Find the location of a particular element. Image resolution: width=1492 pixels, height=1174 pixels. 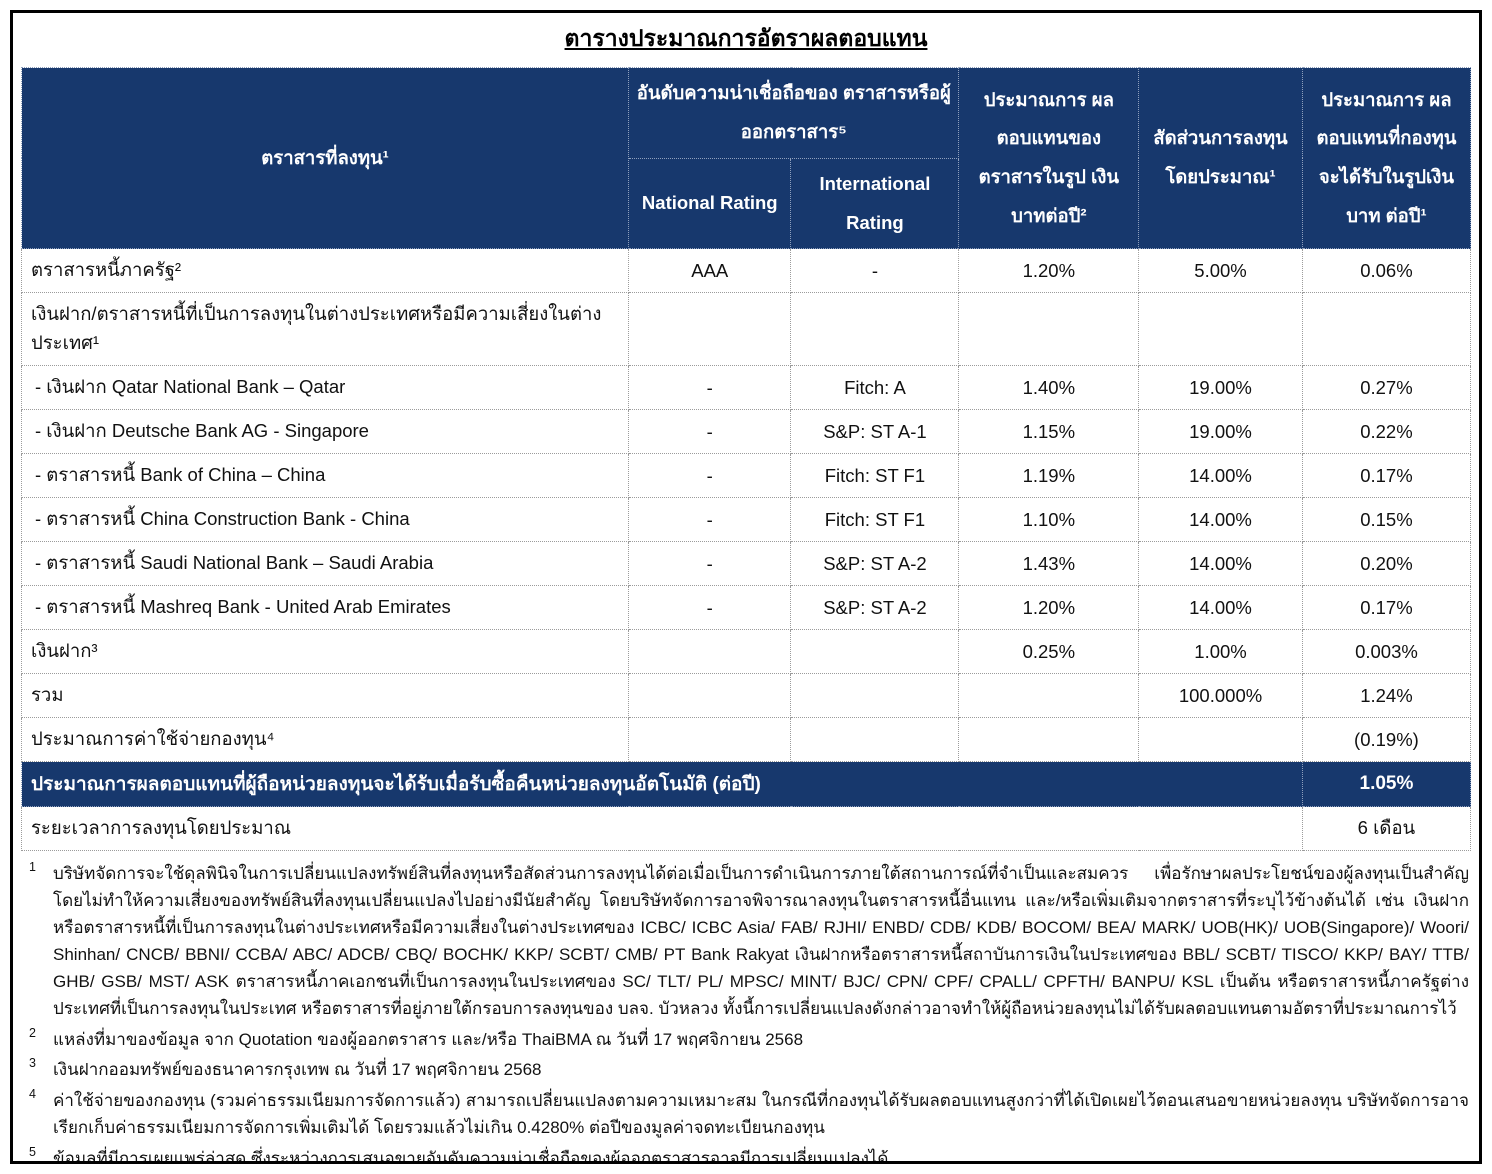

security-return-cell: 1.19% is located at coordinates (1049, 476).